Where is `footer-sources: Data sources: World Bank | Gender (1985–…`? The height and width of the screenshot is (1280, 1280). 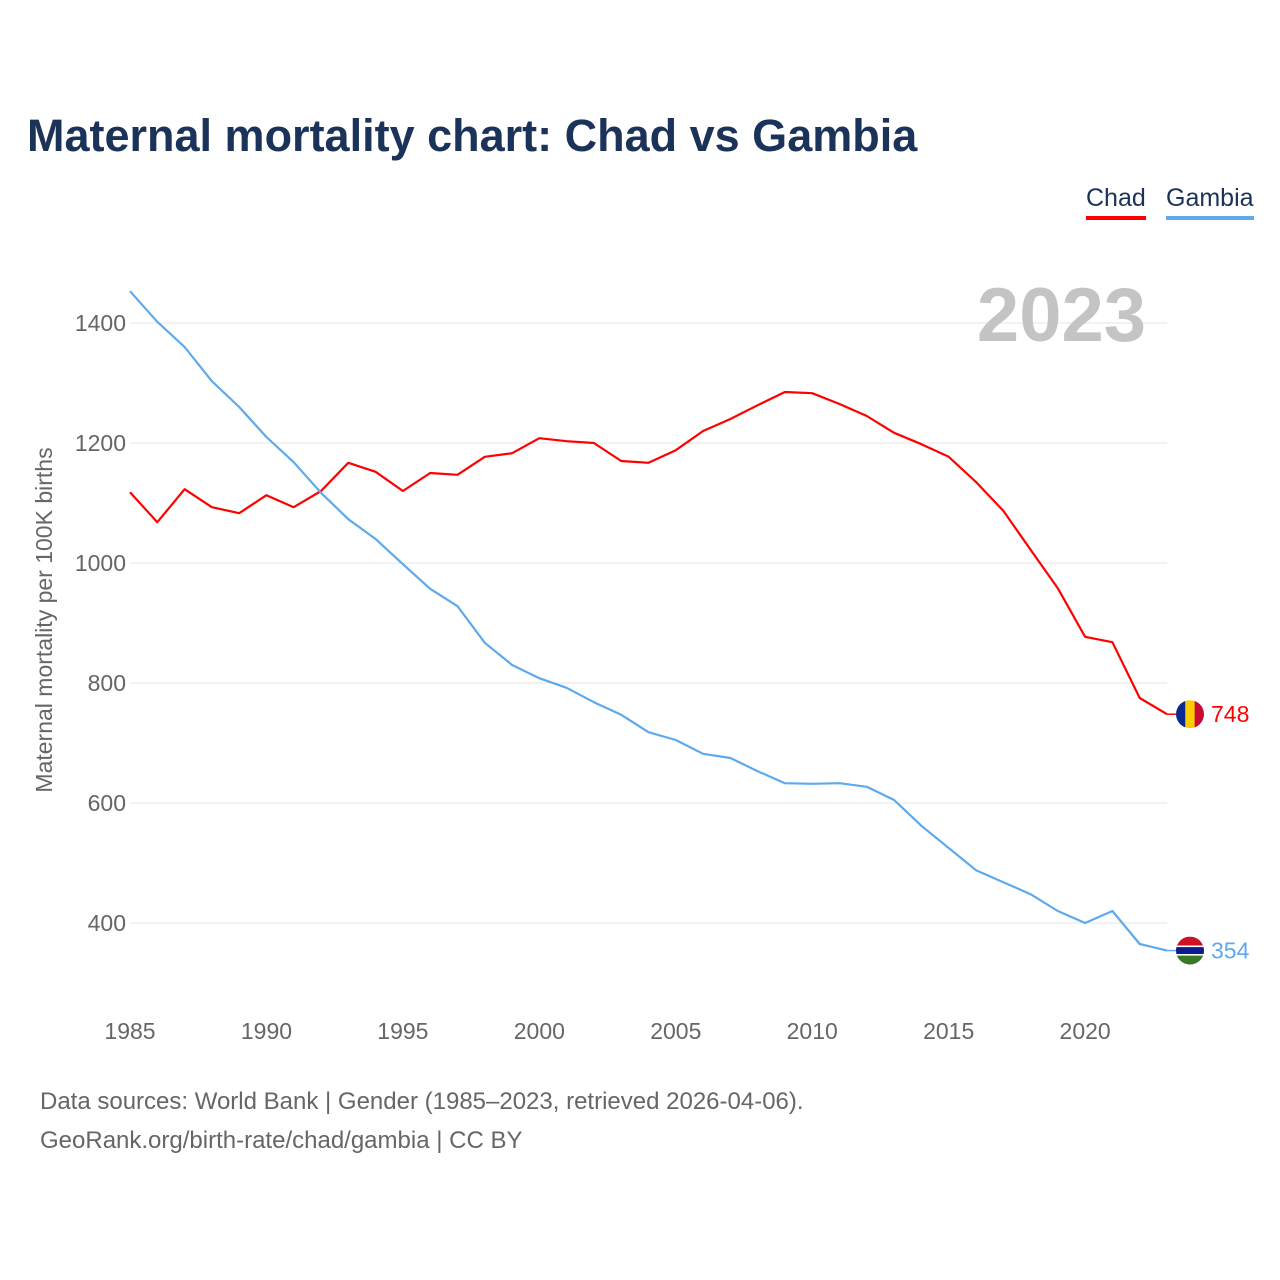
footer-sources: Data sources: World Bank | Gender (1985–… is located at coordinates (422, 1101).